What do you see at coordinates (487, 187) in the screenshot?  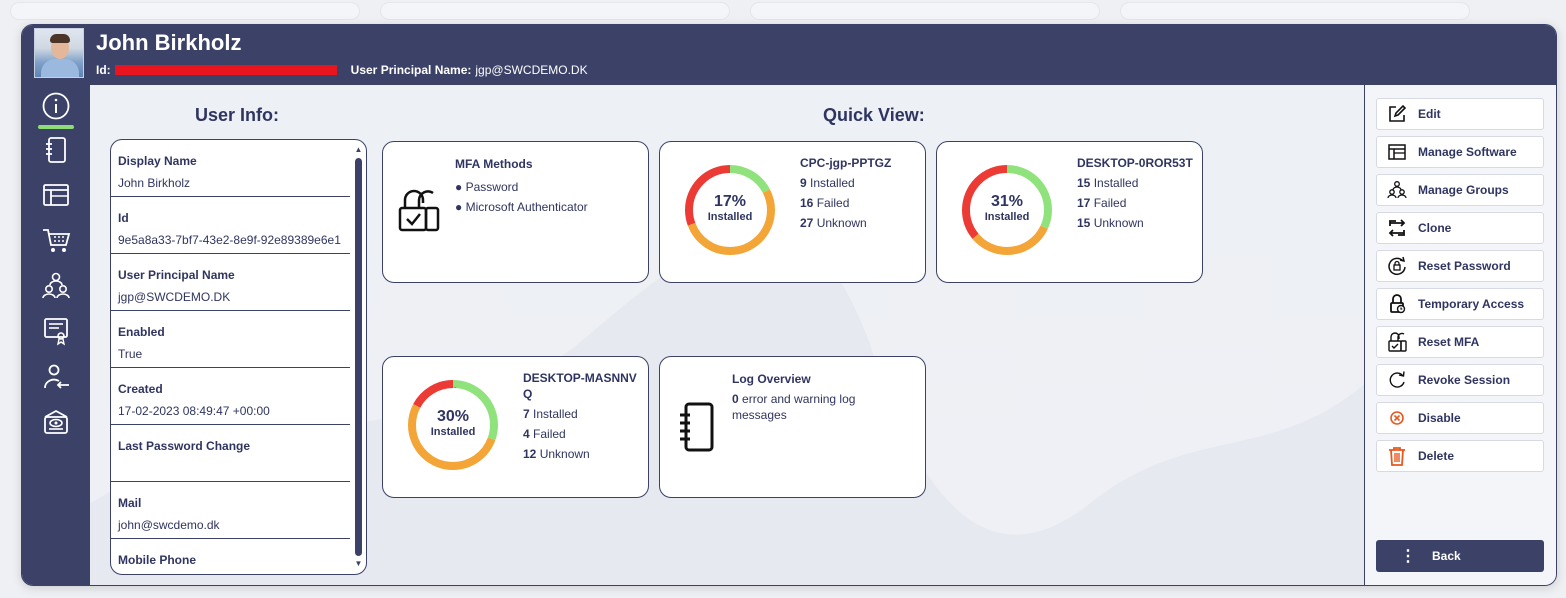 I see `mfa-method: ● Password` at bounding box center [487, 187].